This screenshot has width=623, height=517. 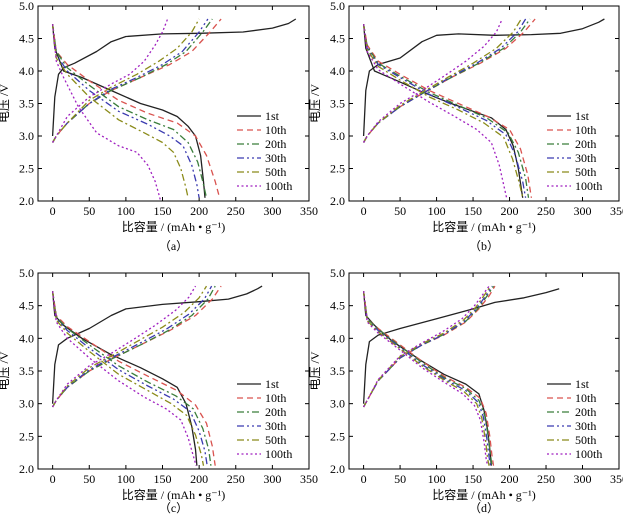 What do you see at coordinates (173, 508) in the screenshot?
I see `panel-label: （c）` at bounding box center [173, 508].